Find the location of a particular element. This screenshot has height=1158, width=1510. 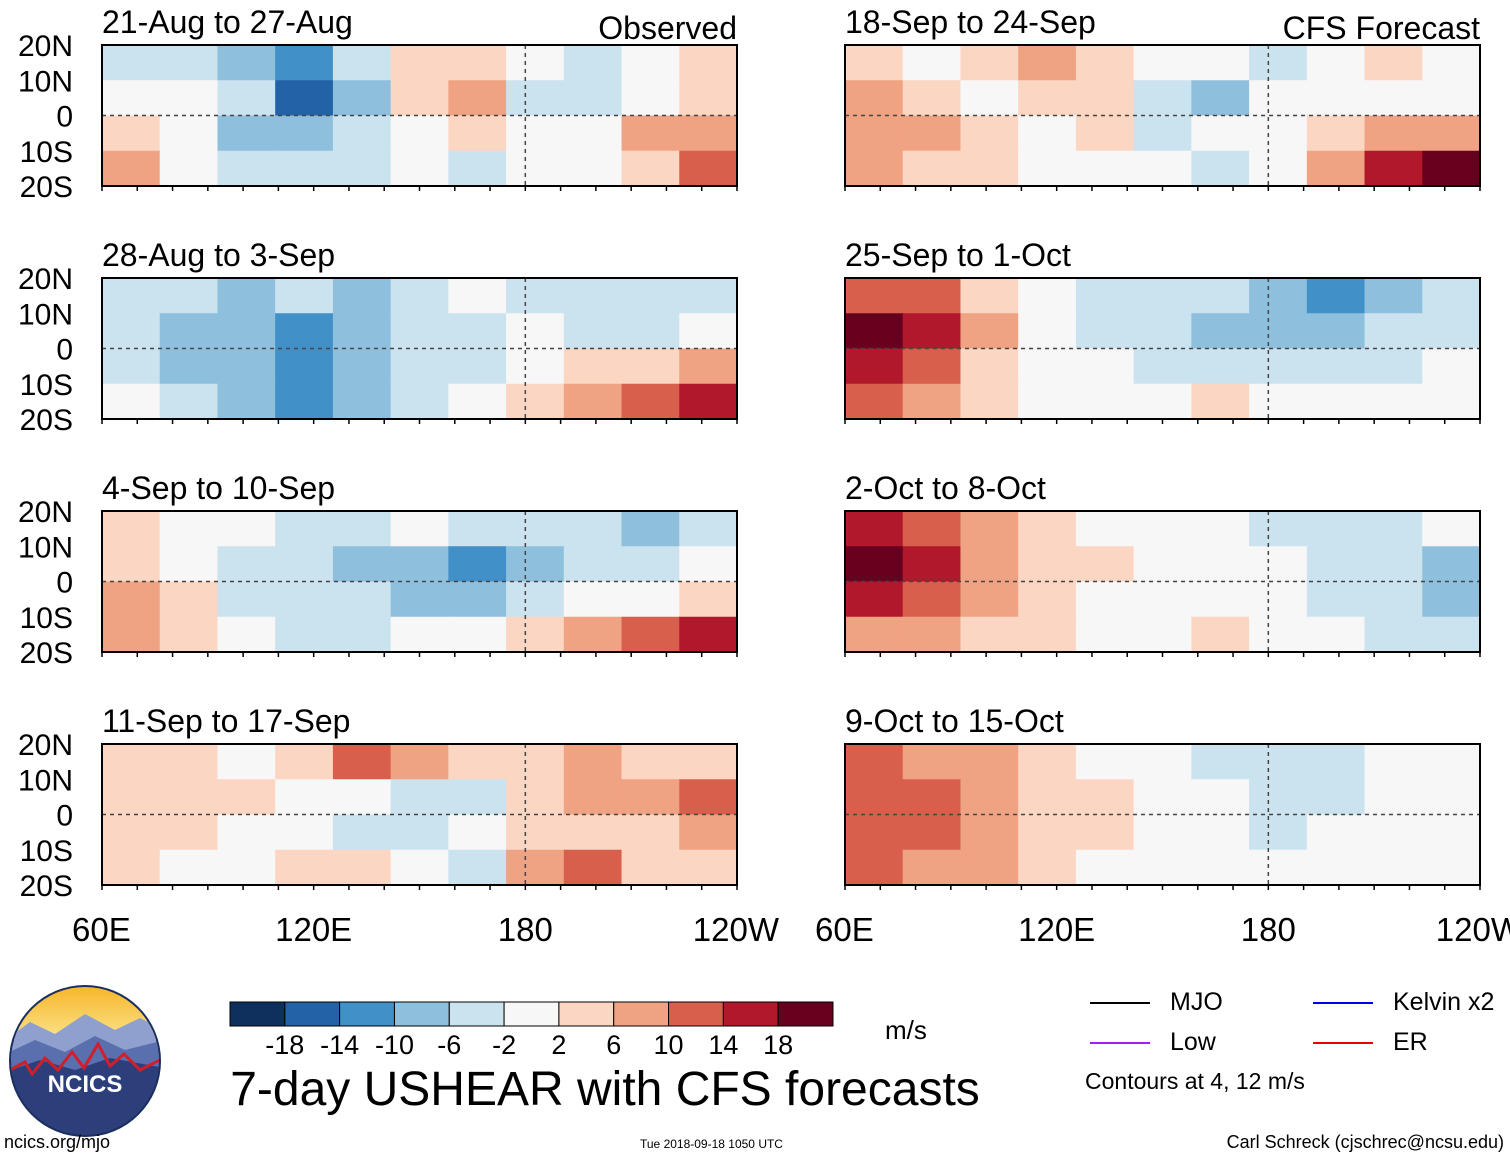

panel-period: 9-Oct to 15-Oct is located at coordinates (954, 721).